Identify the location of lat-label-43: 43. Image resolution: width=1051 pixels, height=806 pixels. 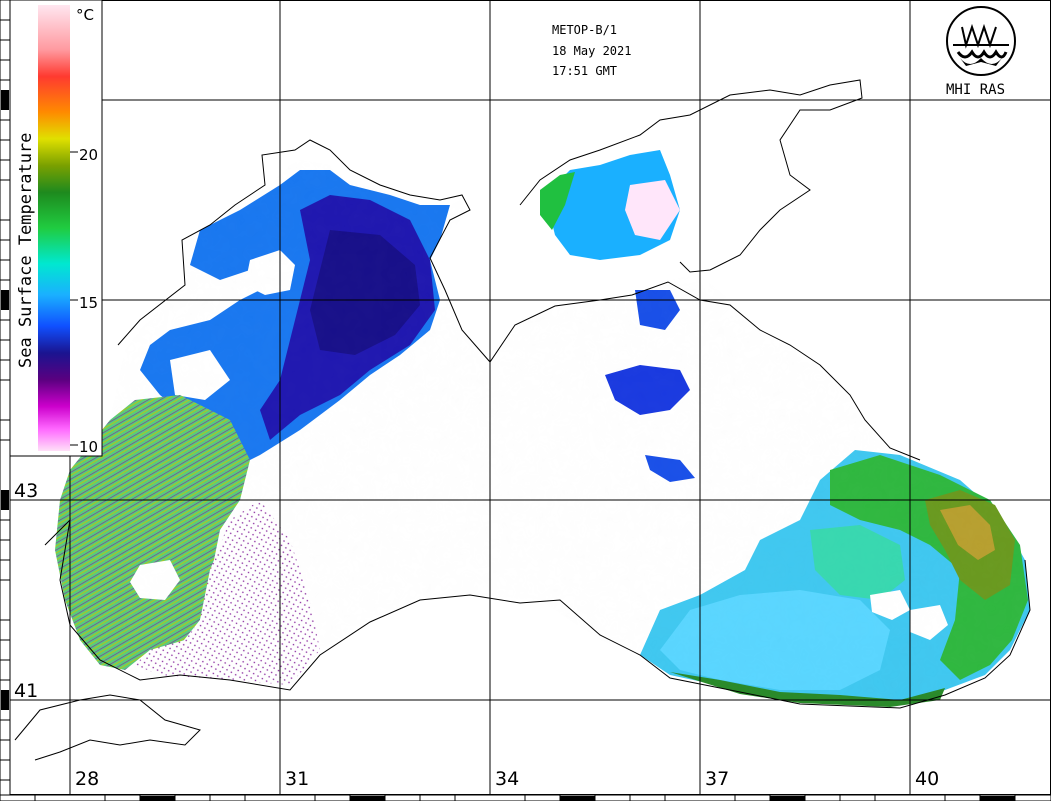
(26, 491).